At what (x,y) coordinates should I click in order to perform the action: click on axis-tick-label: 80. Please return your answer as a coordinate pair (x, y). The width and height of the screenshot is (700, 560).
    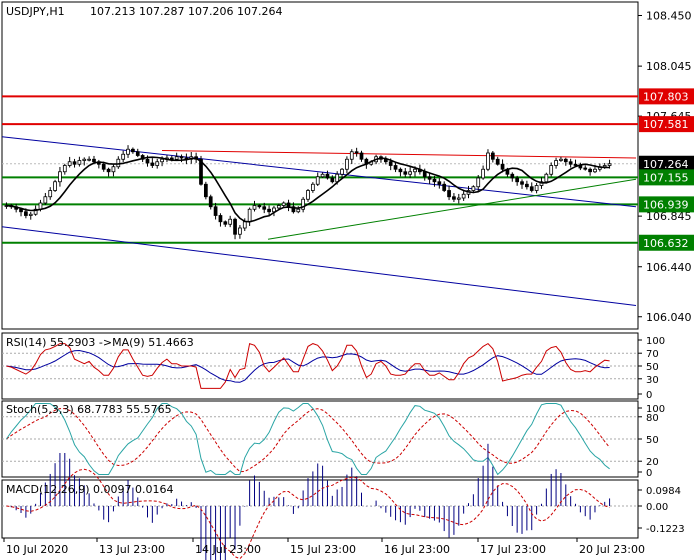
    Looking at the image, I should click on (652, 418).